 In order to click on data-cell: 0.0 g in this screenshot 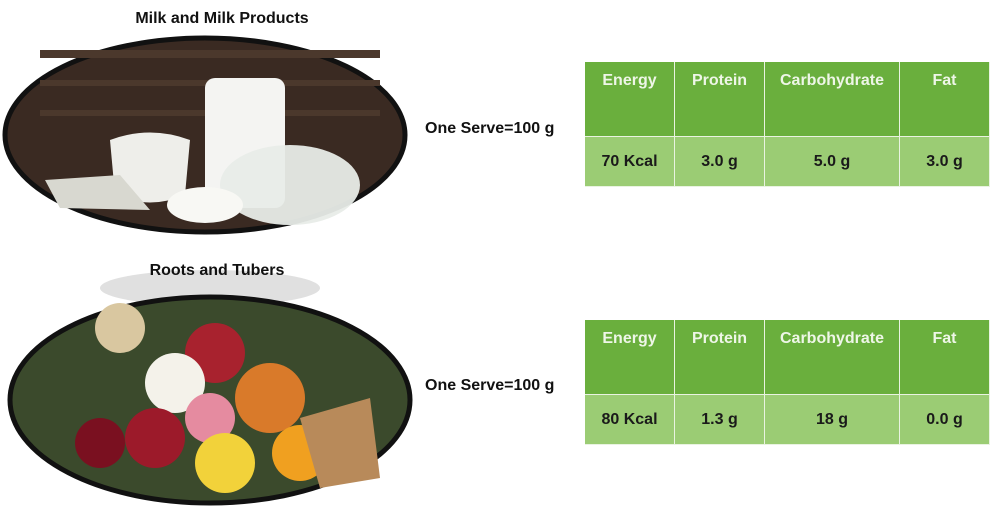, I will do `click(945, 420)`.